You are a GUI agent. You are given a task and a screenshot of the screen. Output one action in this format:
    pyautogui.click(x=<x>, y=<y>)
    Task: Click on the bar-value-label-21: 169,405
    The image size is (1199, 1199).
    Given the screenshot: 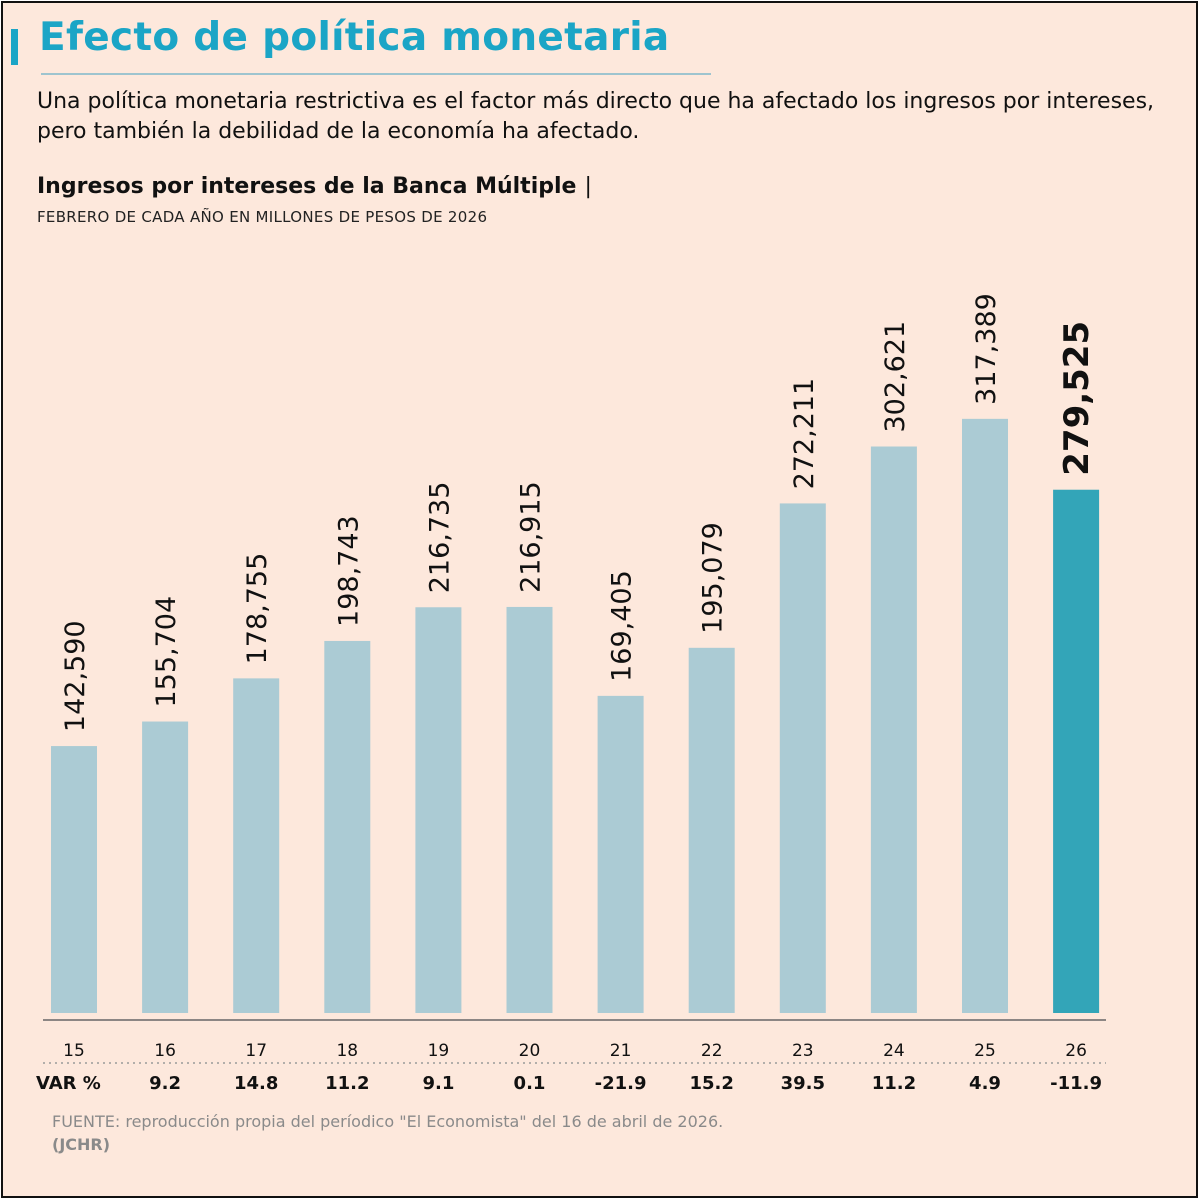 What is the action you would take?
    pyautogui.click(x=622, y=626)
    